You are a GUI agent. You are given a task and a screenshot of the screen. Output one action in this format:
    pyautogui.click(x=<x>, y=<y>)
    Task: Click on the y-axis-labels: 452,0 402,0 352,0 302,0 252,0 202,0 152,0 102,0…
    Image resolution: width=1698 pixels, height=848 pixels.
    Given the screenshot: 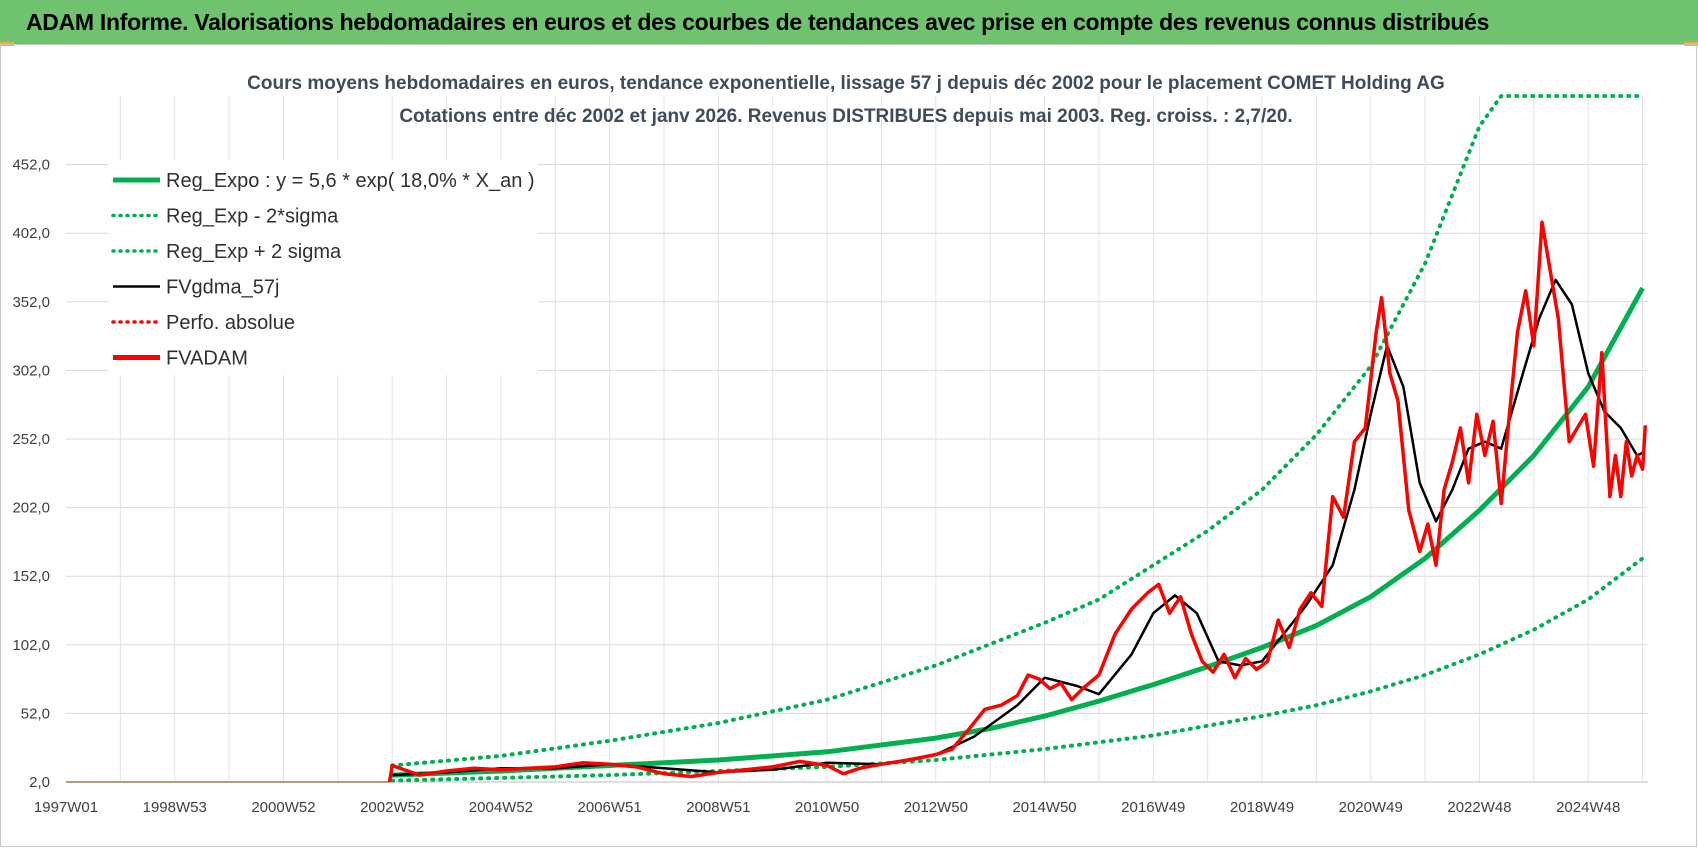 What is the action you would take?
    pyautogui.click(x=31, y=474)
    